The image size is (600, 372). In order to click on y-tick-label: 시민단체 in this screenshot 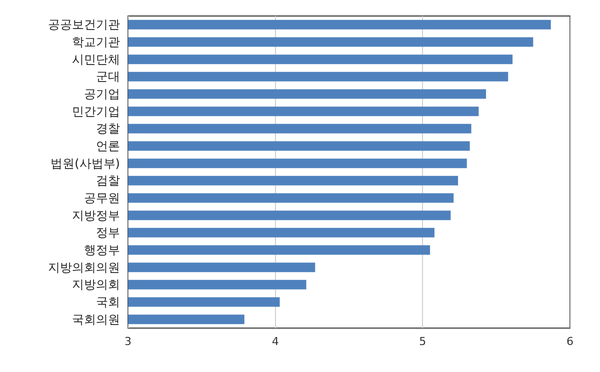, I will do `click(96, 59)`.